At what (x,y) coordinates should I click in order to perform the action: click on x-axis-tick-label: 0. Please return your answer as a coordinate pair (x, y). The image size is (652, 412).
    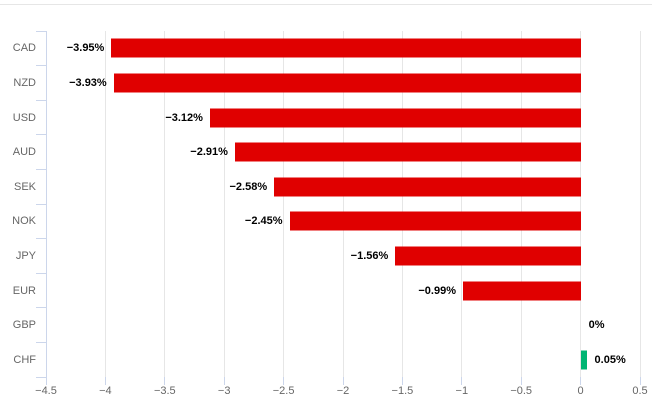
    Looking at the image, I should click on (580, 391).